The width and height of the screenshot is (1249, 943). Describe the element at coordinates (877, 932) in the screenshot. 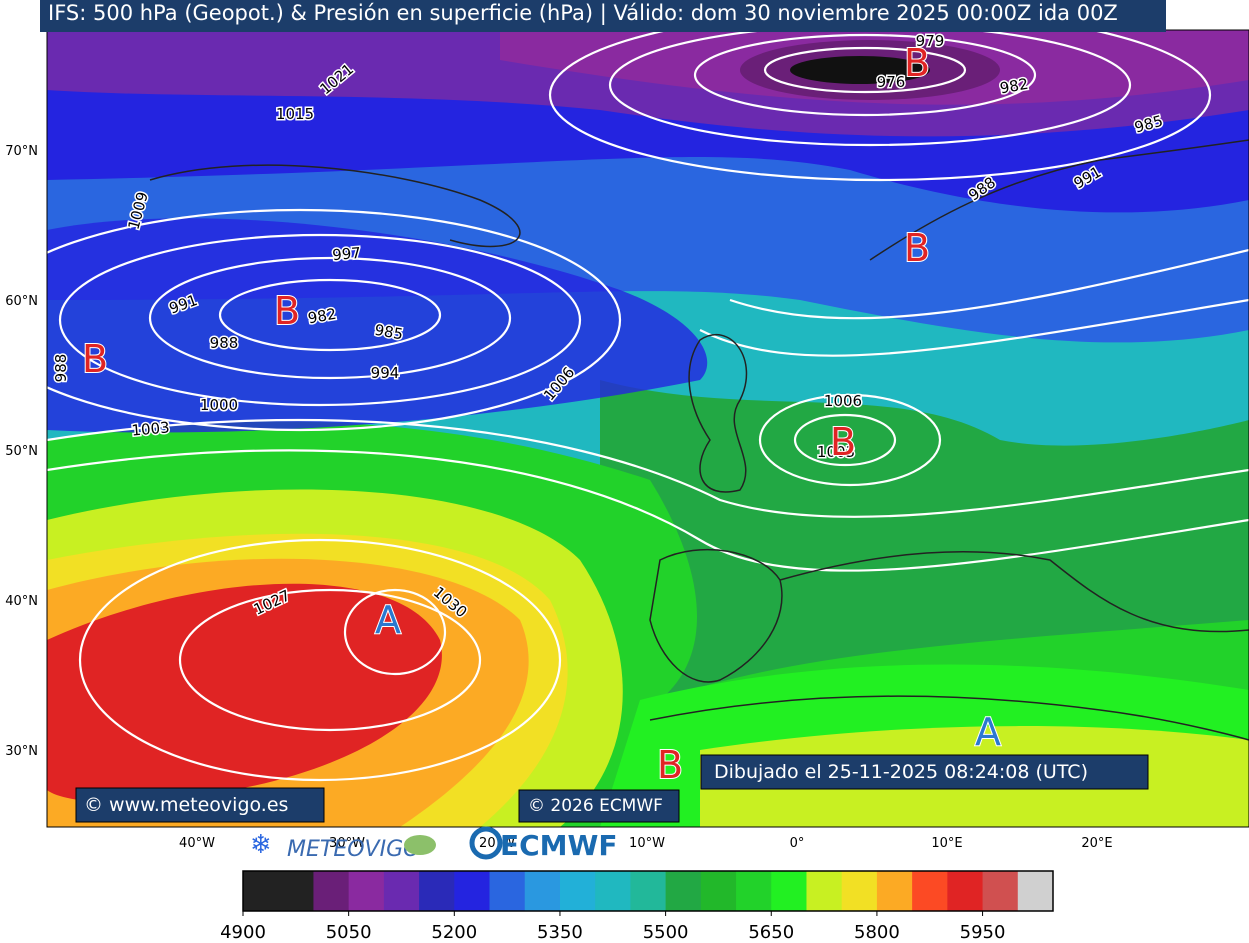

I see `colorbar-tick-label: 5800` at that location.